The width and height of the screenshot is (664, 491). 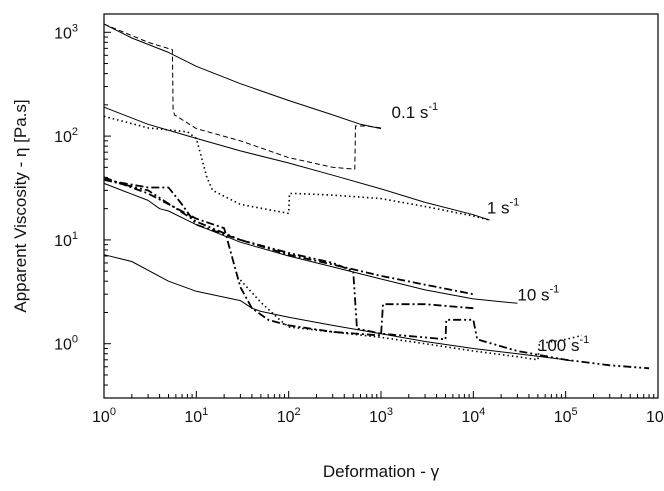 I want to click on x-tick-label: 10⁴, so click(x=473, y=416).